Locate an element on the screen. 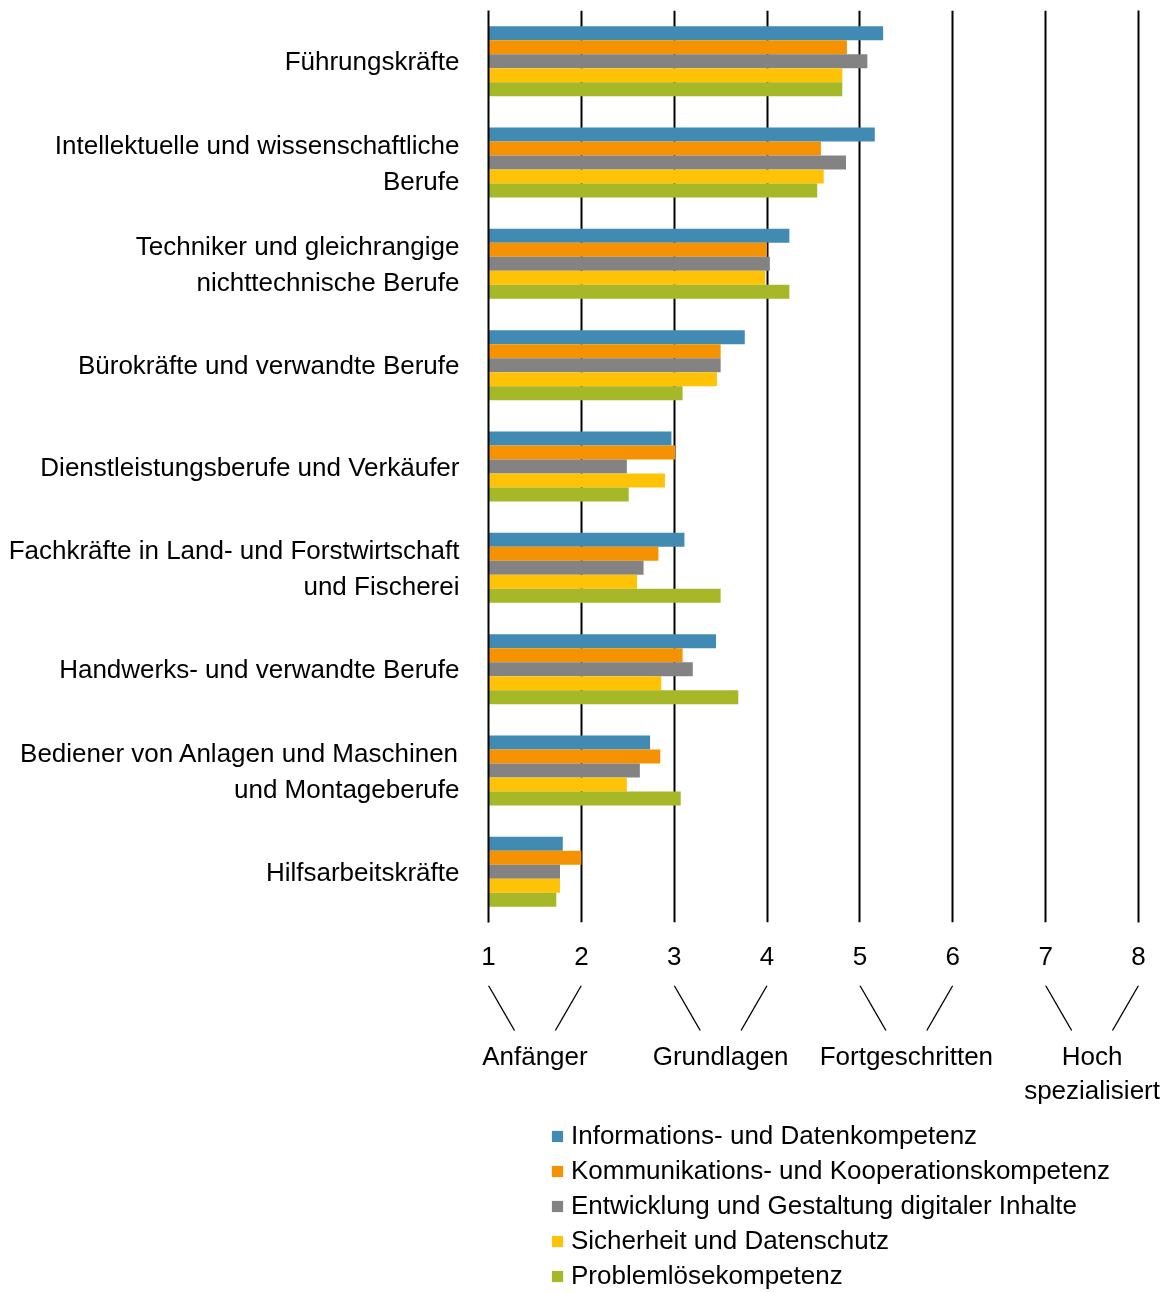 This screenshot has height=1293, width=1166. y-tick-label: Fachkräfte in Land- und Forstwirtschaft und Fischerei is located at coordinates (234, 567).